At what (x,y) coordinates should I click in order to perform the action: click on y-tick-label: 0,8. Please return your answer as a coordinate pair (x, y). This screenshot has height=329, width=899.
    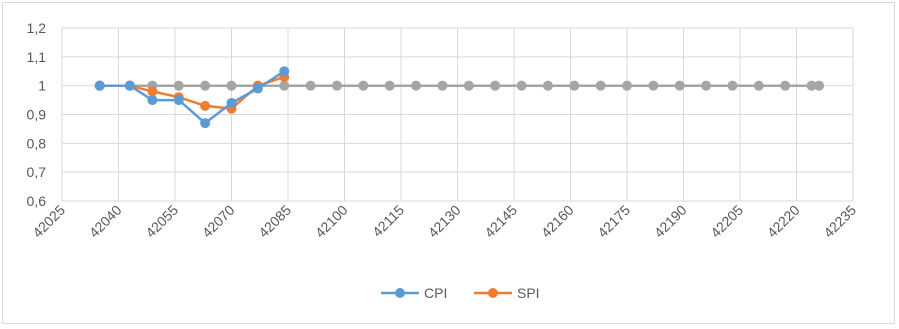
    Looking at the image, I should click on (37, 143).